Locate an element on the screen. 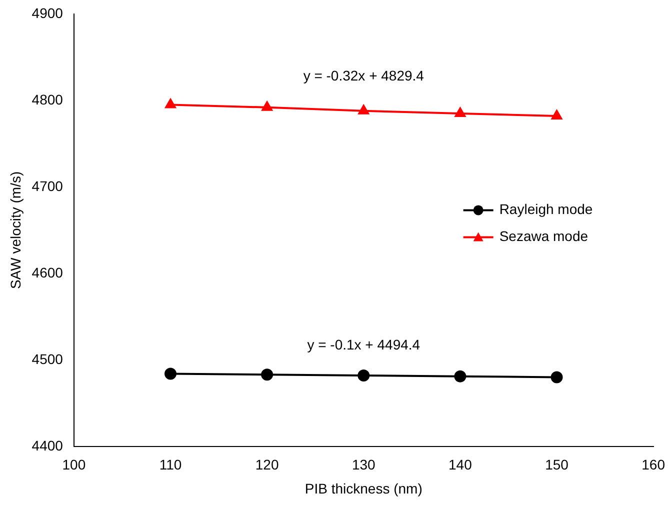 Image resolution: width=668 pixels, height=506 pixels. y-tick-label: 4400 is located at coordinates (48, 445).